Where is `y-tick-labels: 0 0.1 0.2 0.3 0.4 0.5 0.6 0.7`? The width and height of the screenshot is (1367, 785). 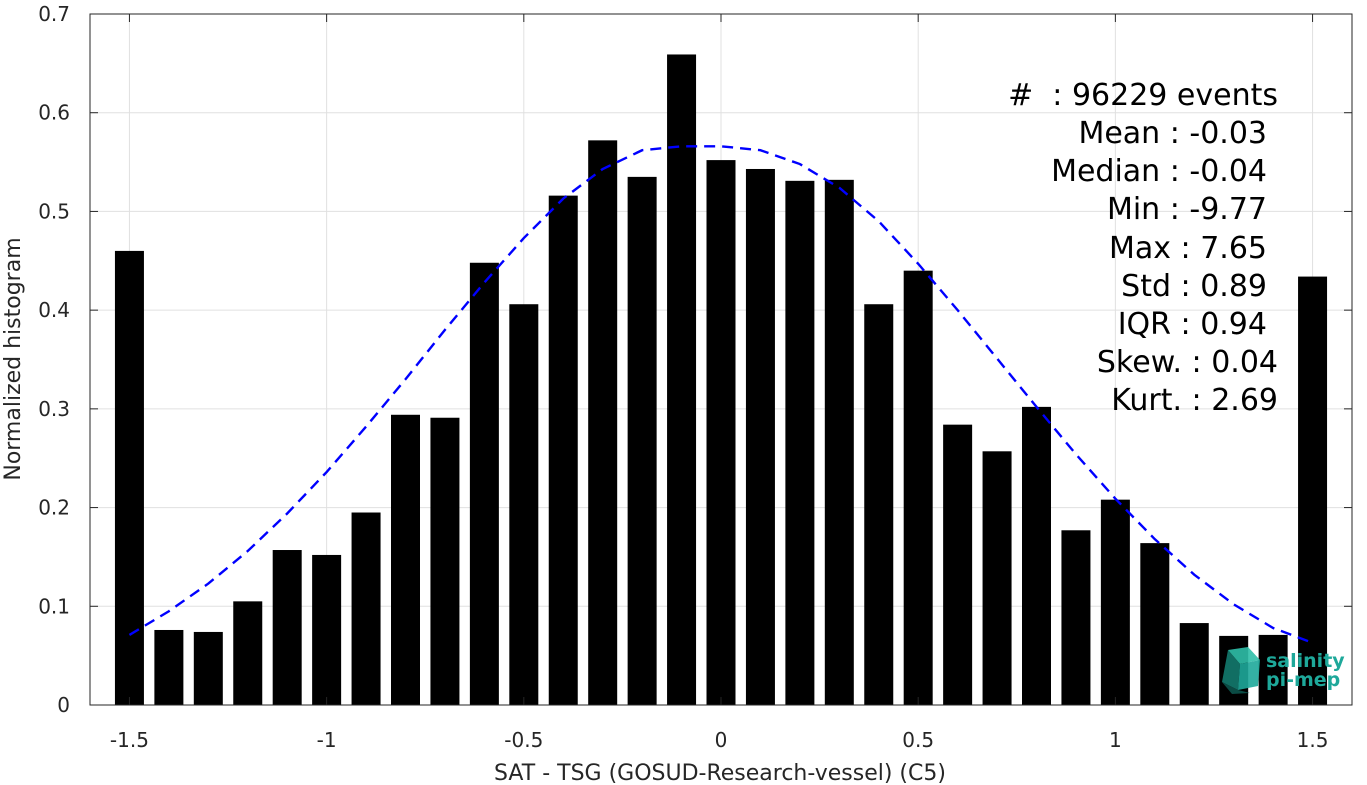
y-tick-labels: 0 0.1 0.2 0.3 0.4 0.5 0.6 0.7 is located at coordinates (54, 359).